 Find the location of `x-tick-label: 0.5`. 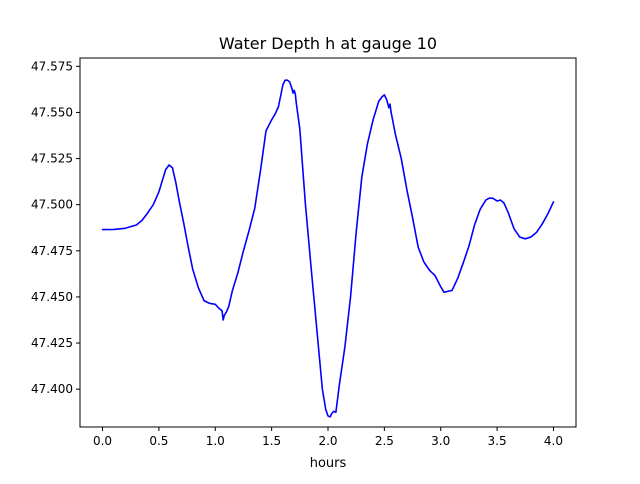

x-tick-label: 0.5 is located at coordinates (158, 441).